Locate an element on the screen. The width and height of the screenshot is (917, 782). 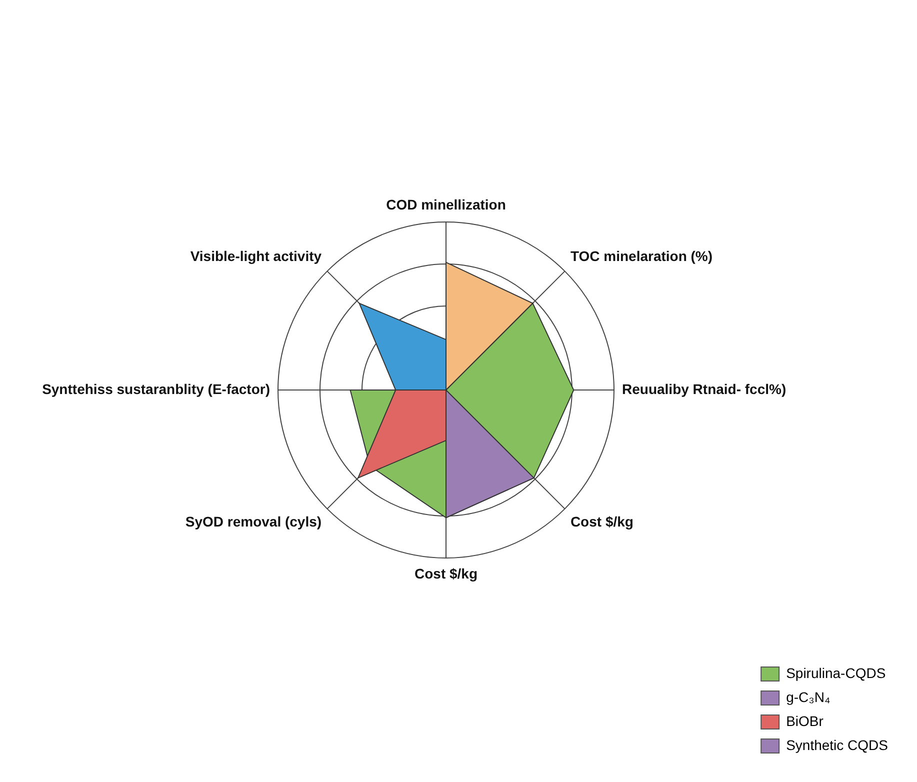
legend-label: BiOBr is located at coordinates (805, 720).